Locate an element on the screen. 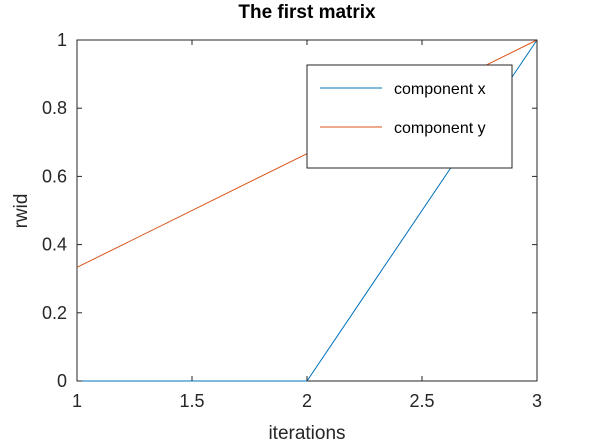  x-tick-label: 2.5 is located at coordinates (421, 401).